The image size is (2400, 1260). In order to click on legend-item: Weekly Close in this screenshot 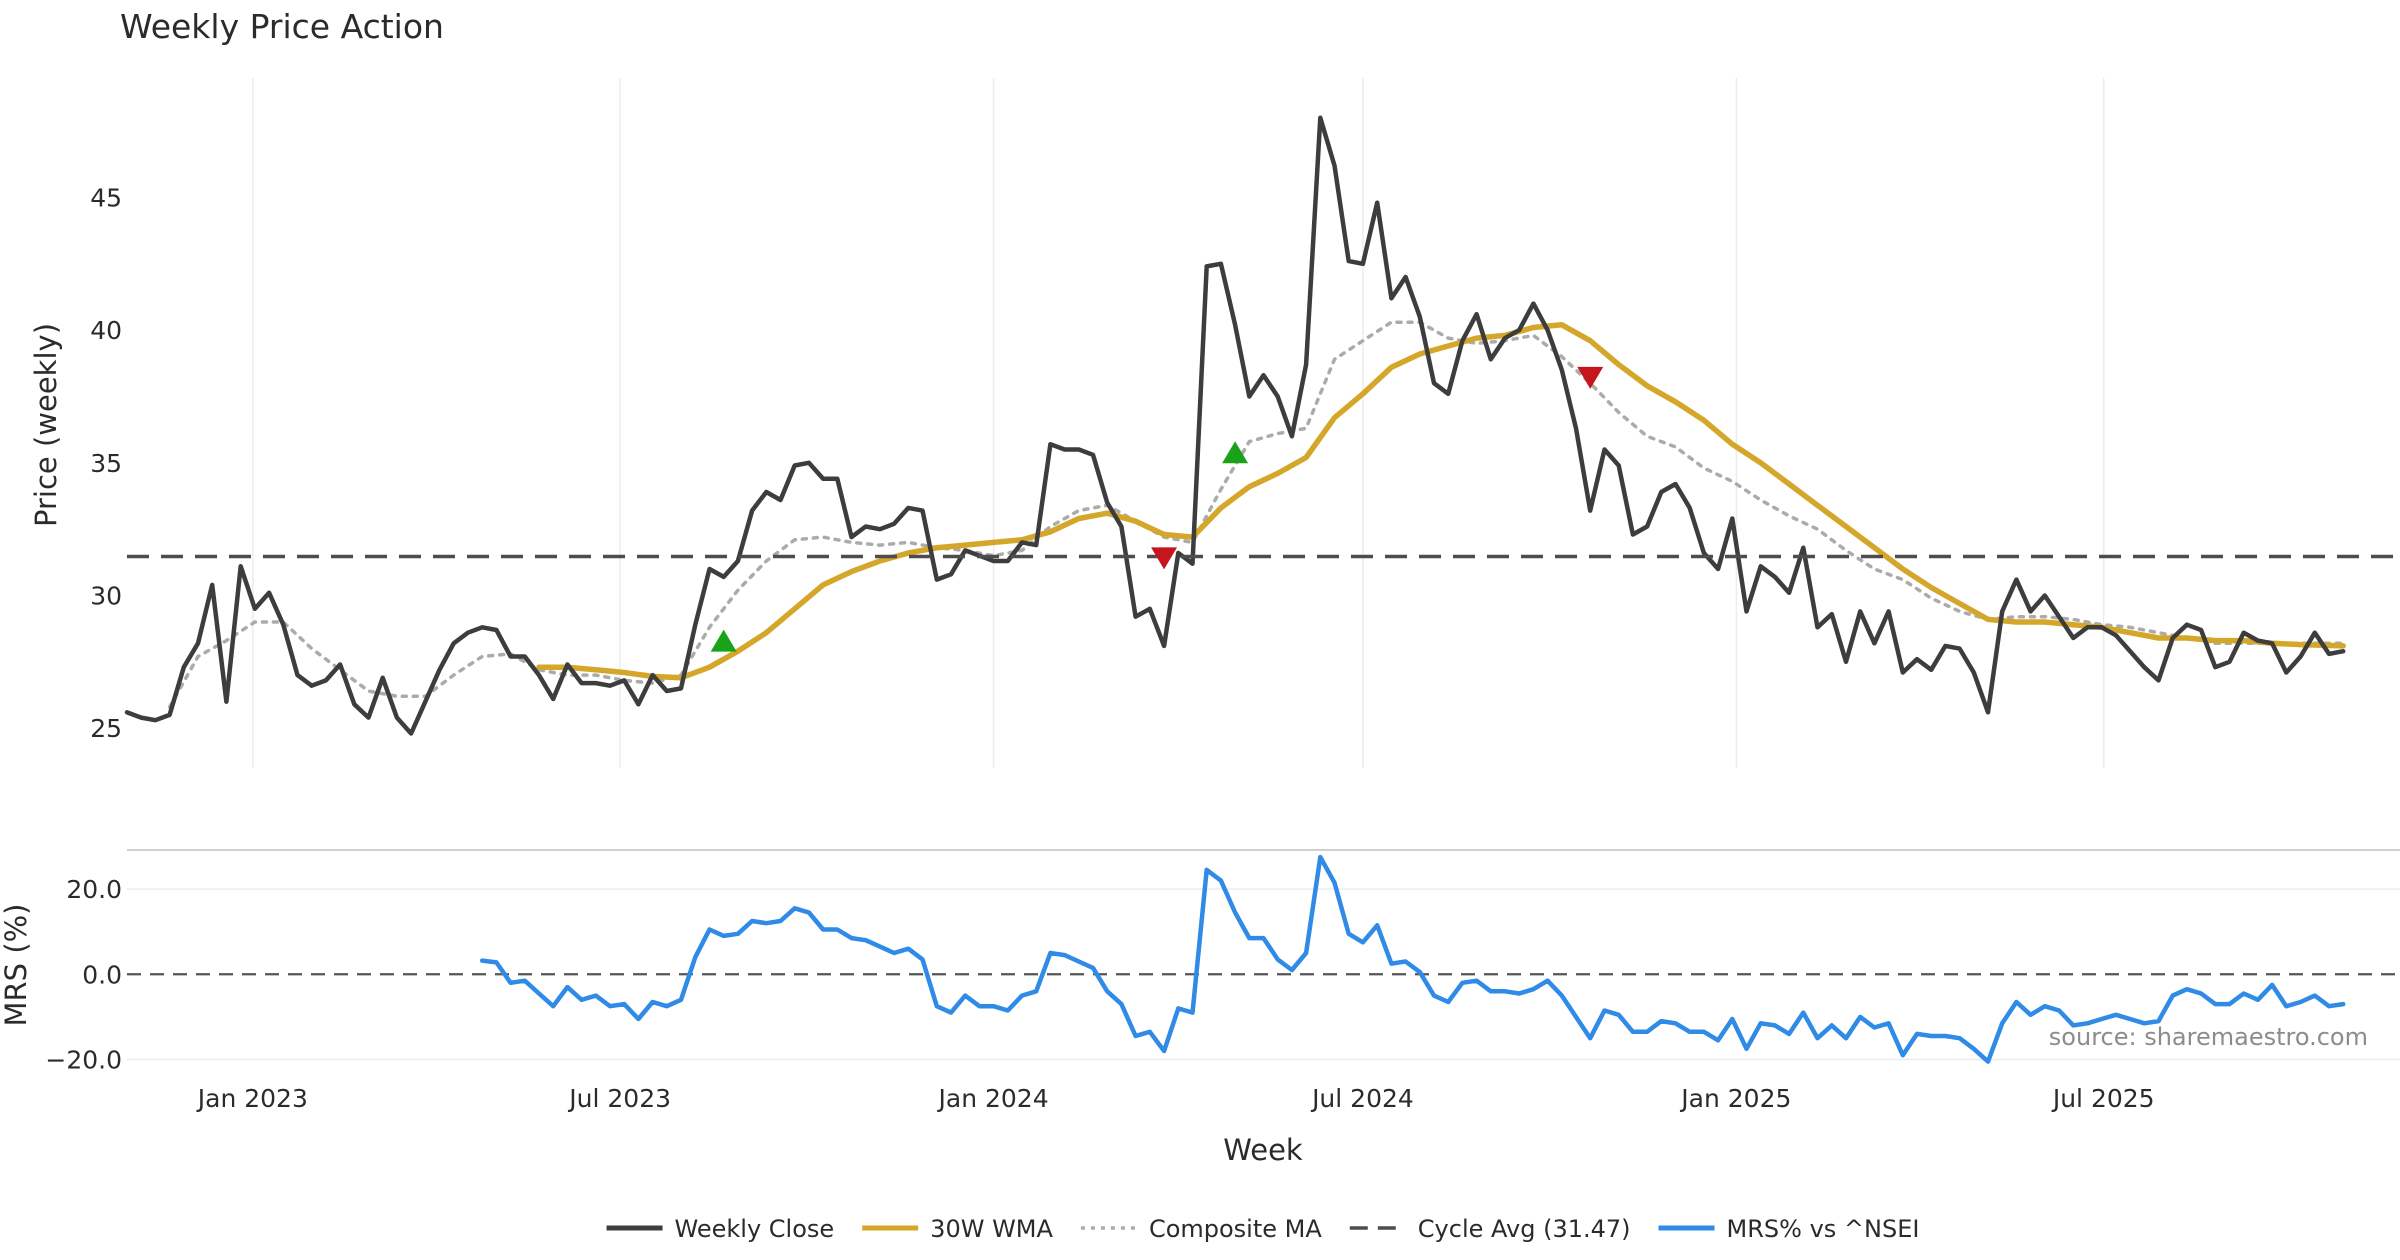, I will do `click(720, 1229)`.